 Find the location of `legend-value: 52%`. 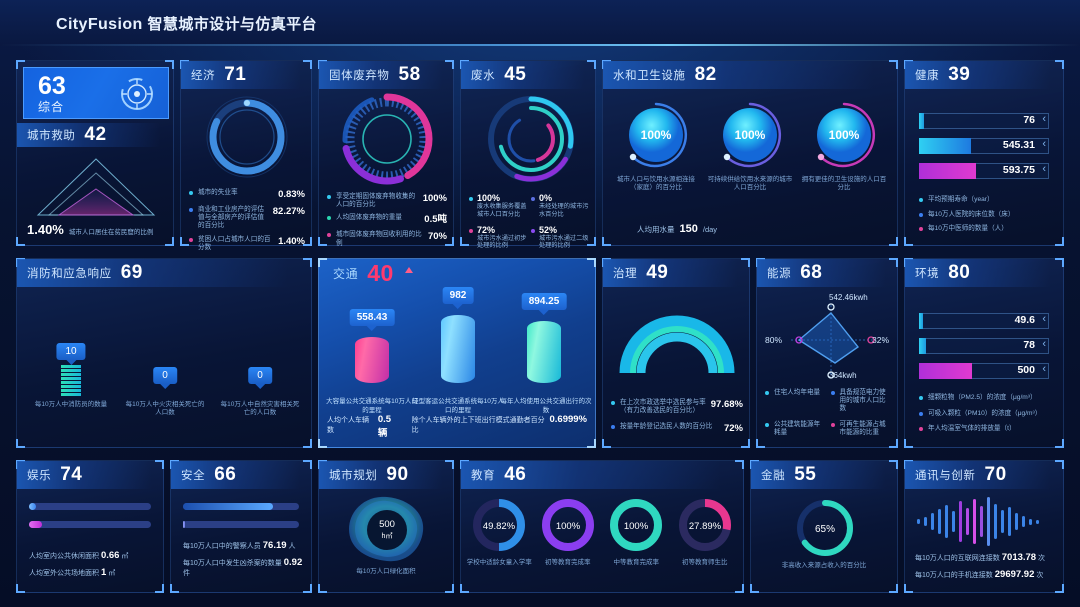

legend-value: 52% is located at coordinates (548, 229).